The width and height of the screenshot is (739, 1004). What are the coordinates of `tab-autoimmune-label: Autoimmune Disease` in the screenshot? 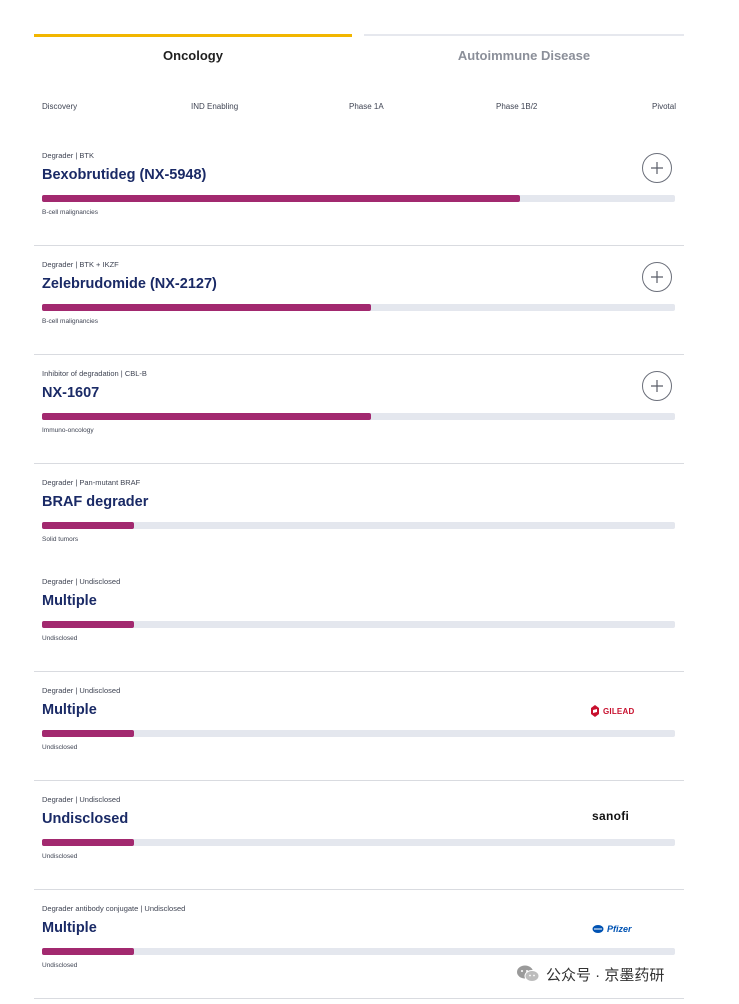 It's located at (524, 55).